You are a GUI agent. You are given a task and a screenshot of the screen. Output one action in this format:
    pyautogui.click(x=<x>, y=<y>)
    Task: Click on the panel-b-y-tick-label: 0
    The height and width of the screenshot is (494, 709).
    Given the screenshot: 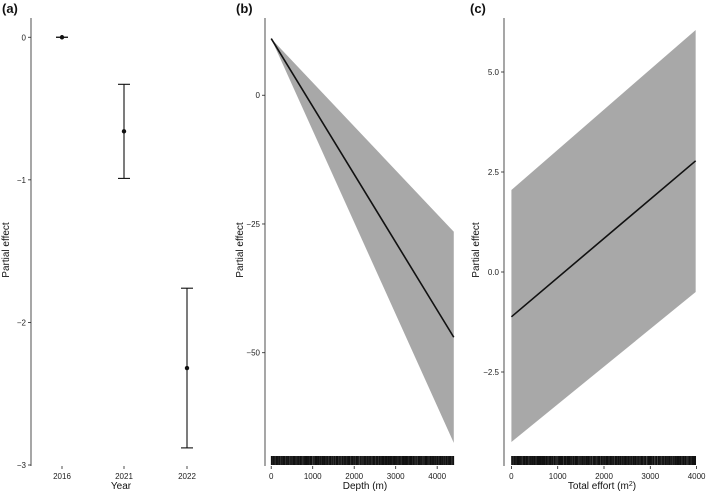 What is the action you would take?
    pyautogui.click(x=258, y=95)
    